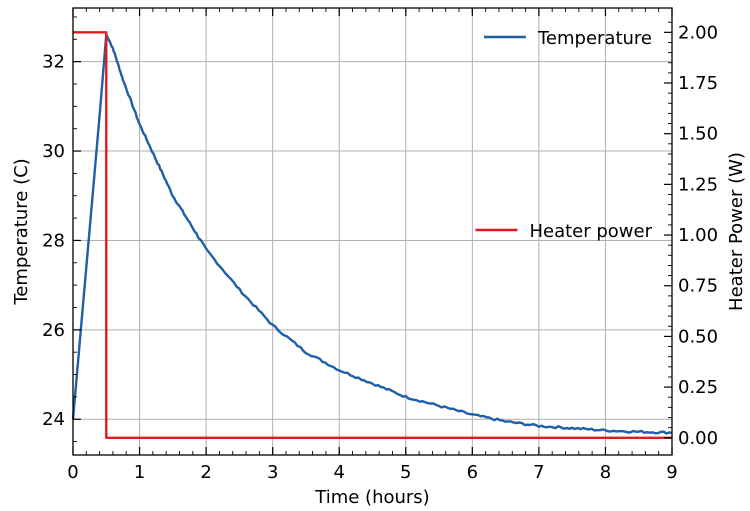 Image resolution: width=750 pixels, height=511 pixels. What do you see at coordinates (698, 184) in the screenshot?
I see `y2-tick-label: 1.25` at bounding box center [698, 184].